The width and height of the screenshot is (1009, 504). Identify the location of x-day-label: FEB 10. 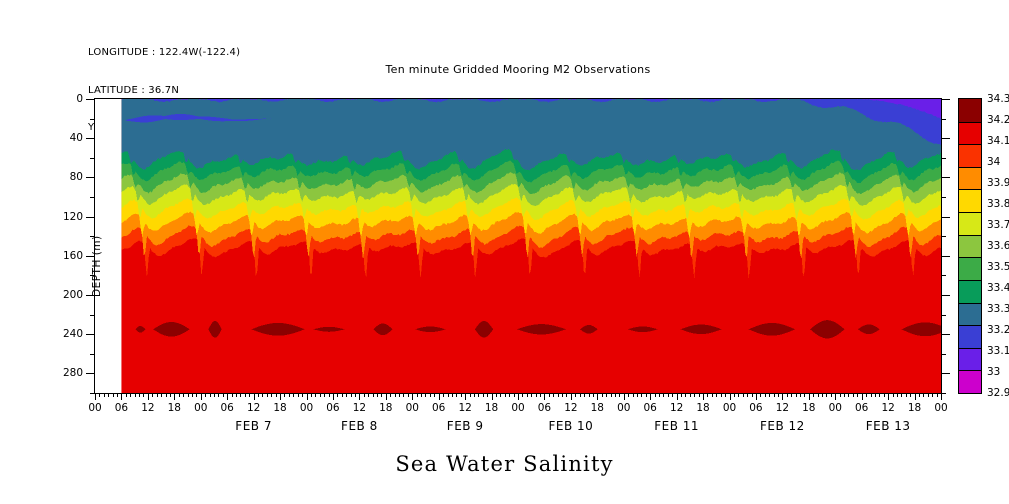
(571, 426).